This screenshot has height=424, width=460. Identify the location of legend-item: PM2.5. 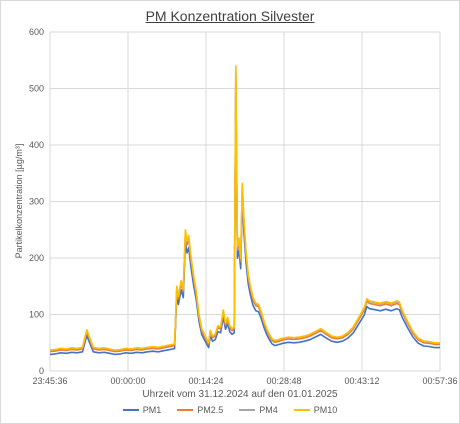
(200, 410).